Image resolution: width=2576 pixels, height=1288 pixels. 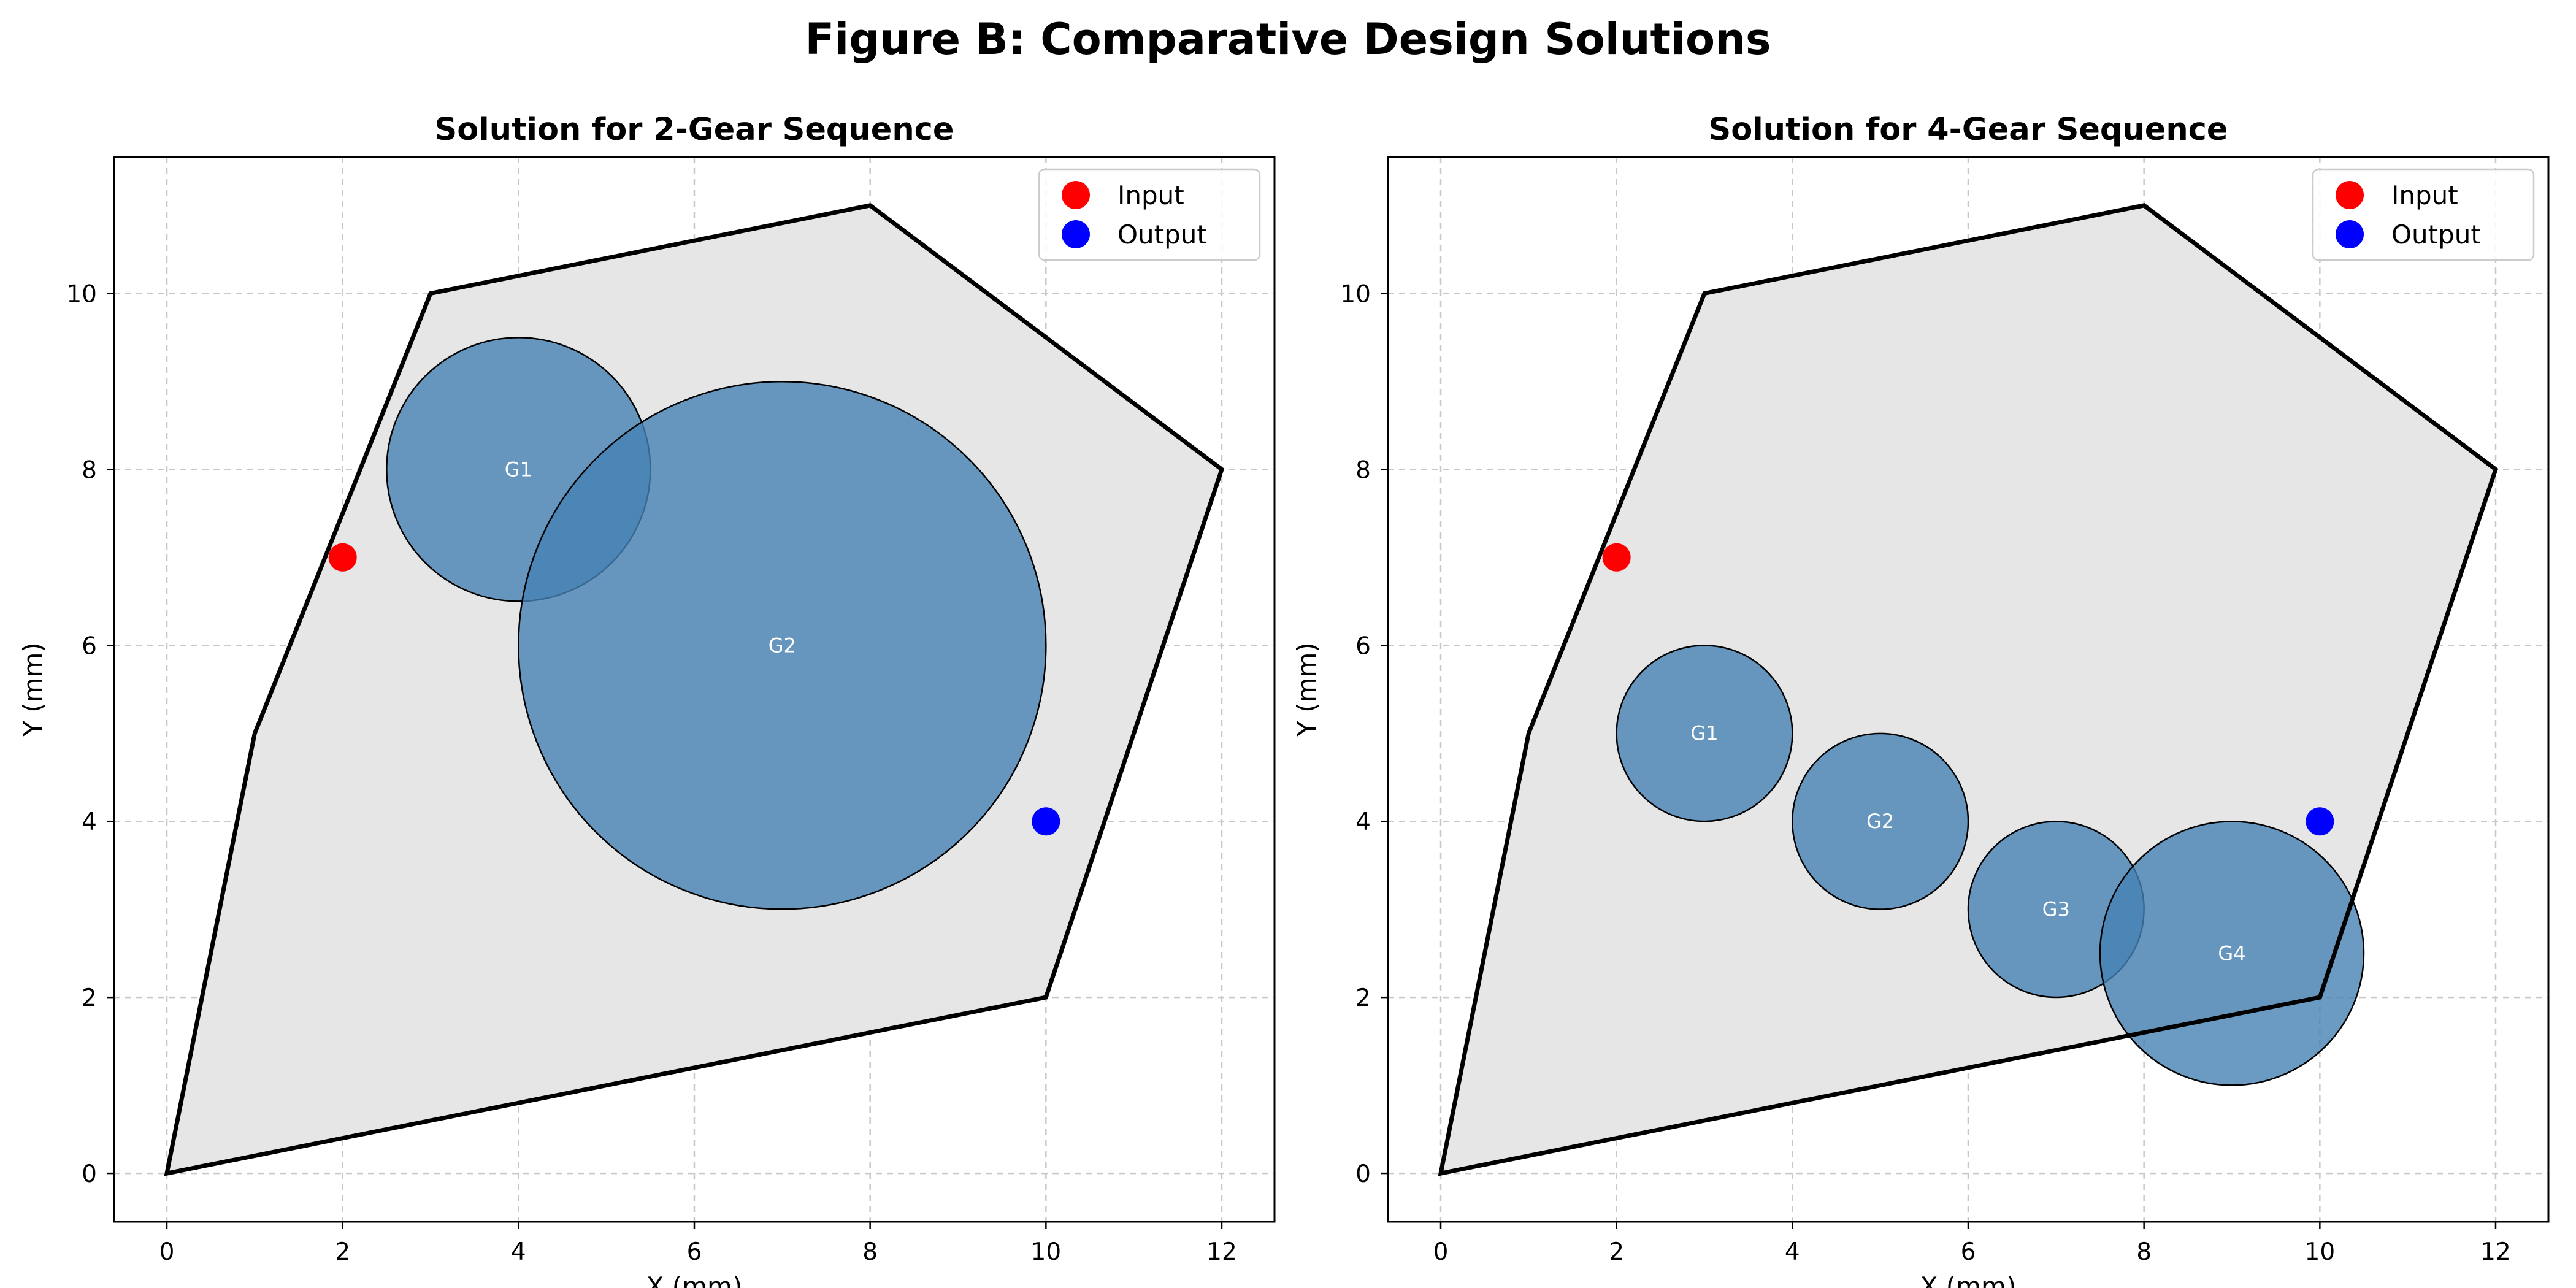 I want to click on chart-title: Solution for 4-Gear Sequence, so click(x=1968, y=130).